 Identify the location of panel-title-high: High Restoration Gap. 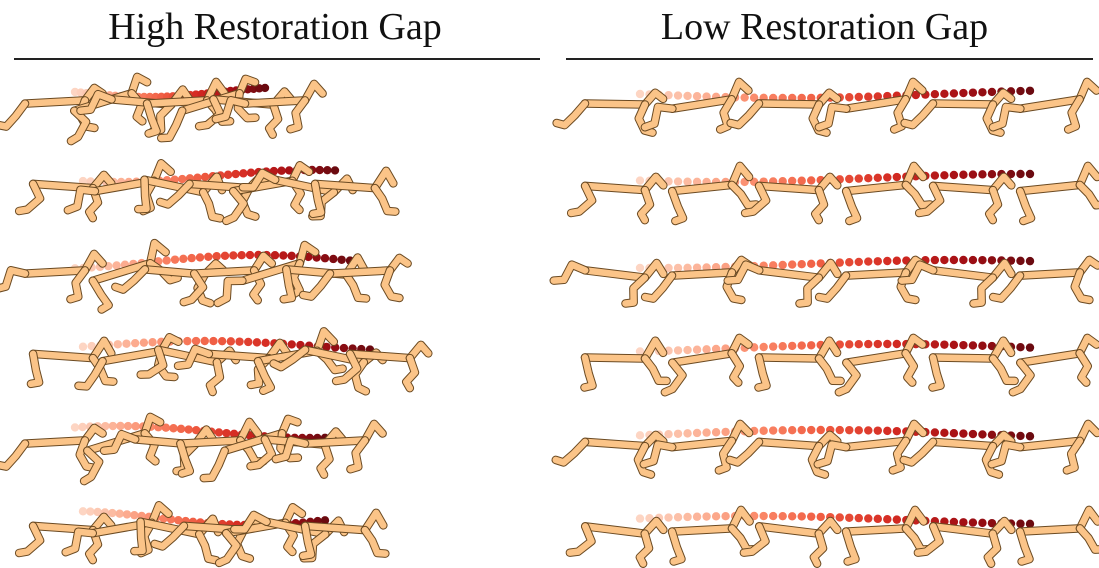
(275, 27).